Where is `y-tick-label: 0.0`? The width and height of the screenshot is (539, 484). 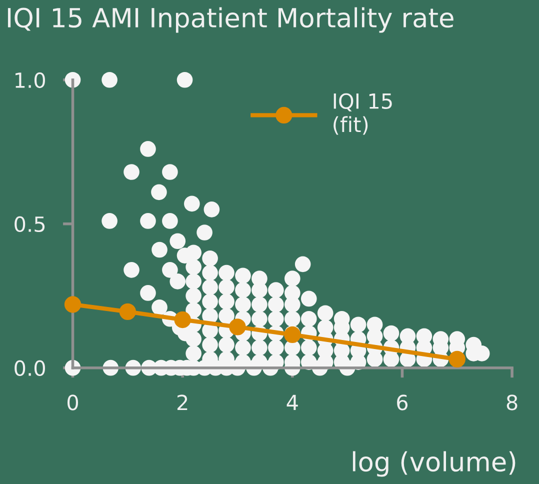 y-tick-label: 0.0 is located at coordinates (29, 368).